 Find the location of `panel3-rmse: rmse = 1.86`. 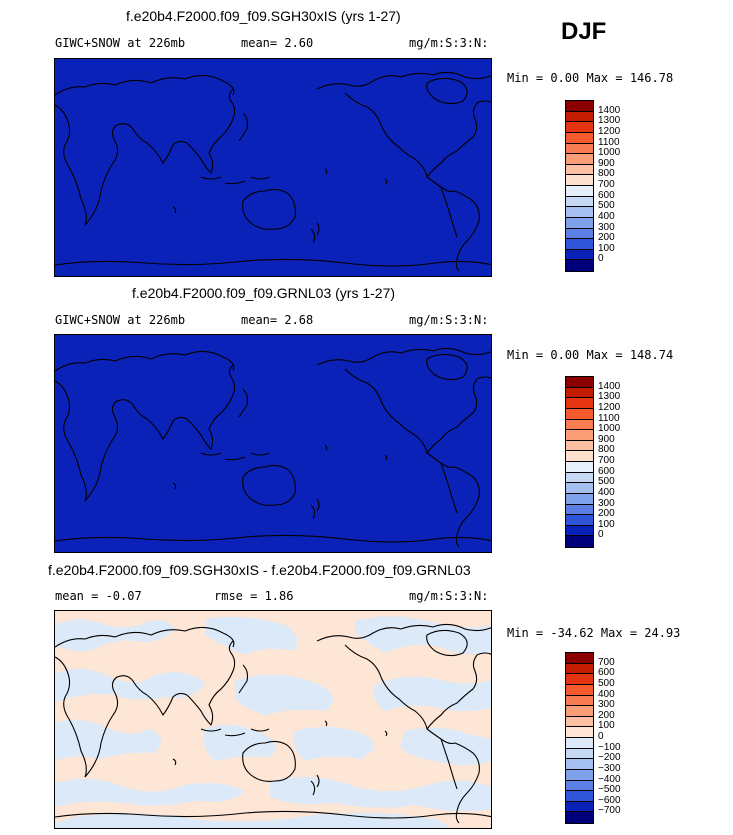

panel3-rmse: rmse = 1.86 is located at coordinates (254, 596).